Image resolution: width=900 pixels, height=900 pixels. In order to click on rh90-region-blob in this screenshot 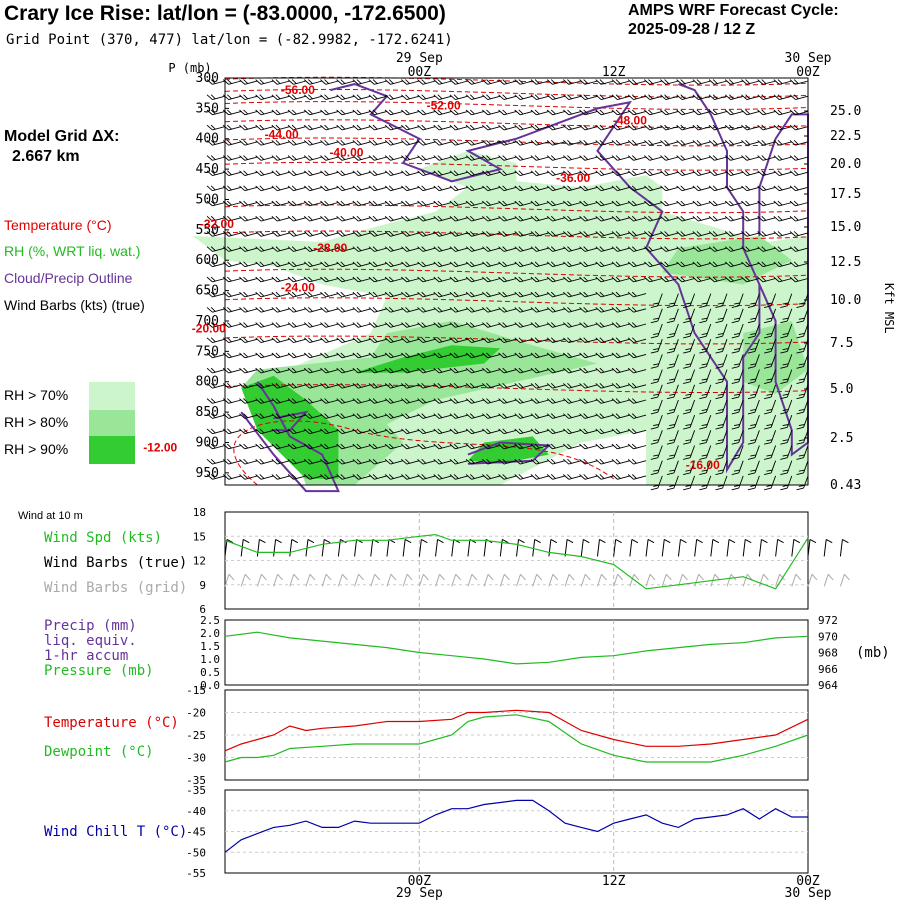, I will do `click(508, 450)`.